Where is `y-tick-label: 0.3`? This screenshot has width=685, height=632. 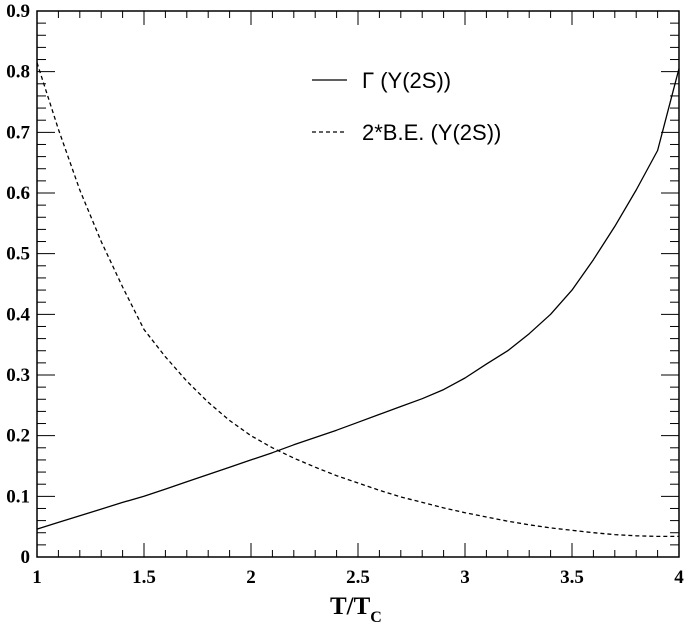
y-tick-label: 0.3 is located at coordinates (18, 375).